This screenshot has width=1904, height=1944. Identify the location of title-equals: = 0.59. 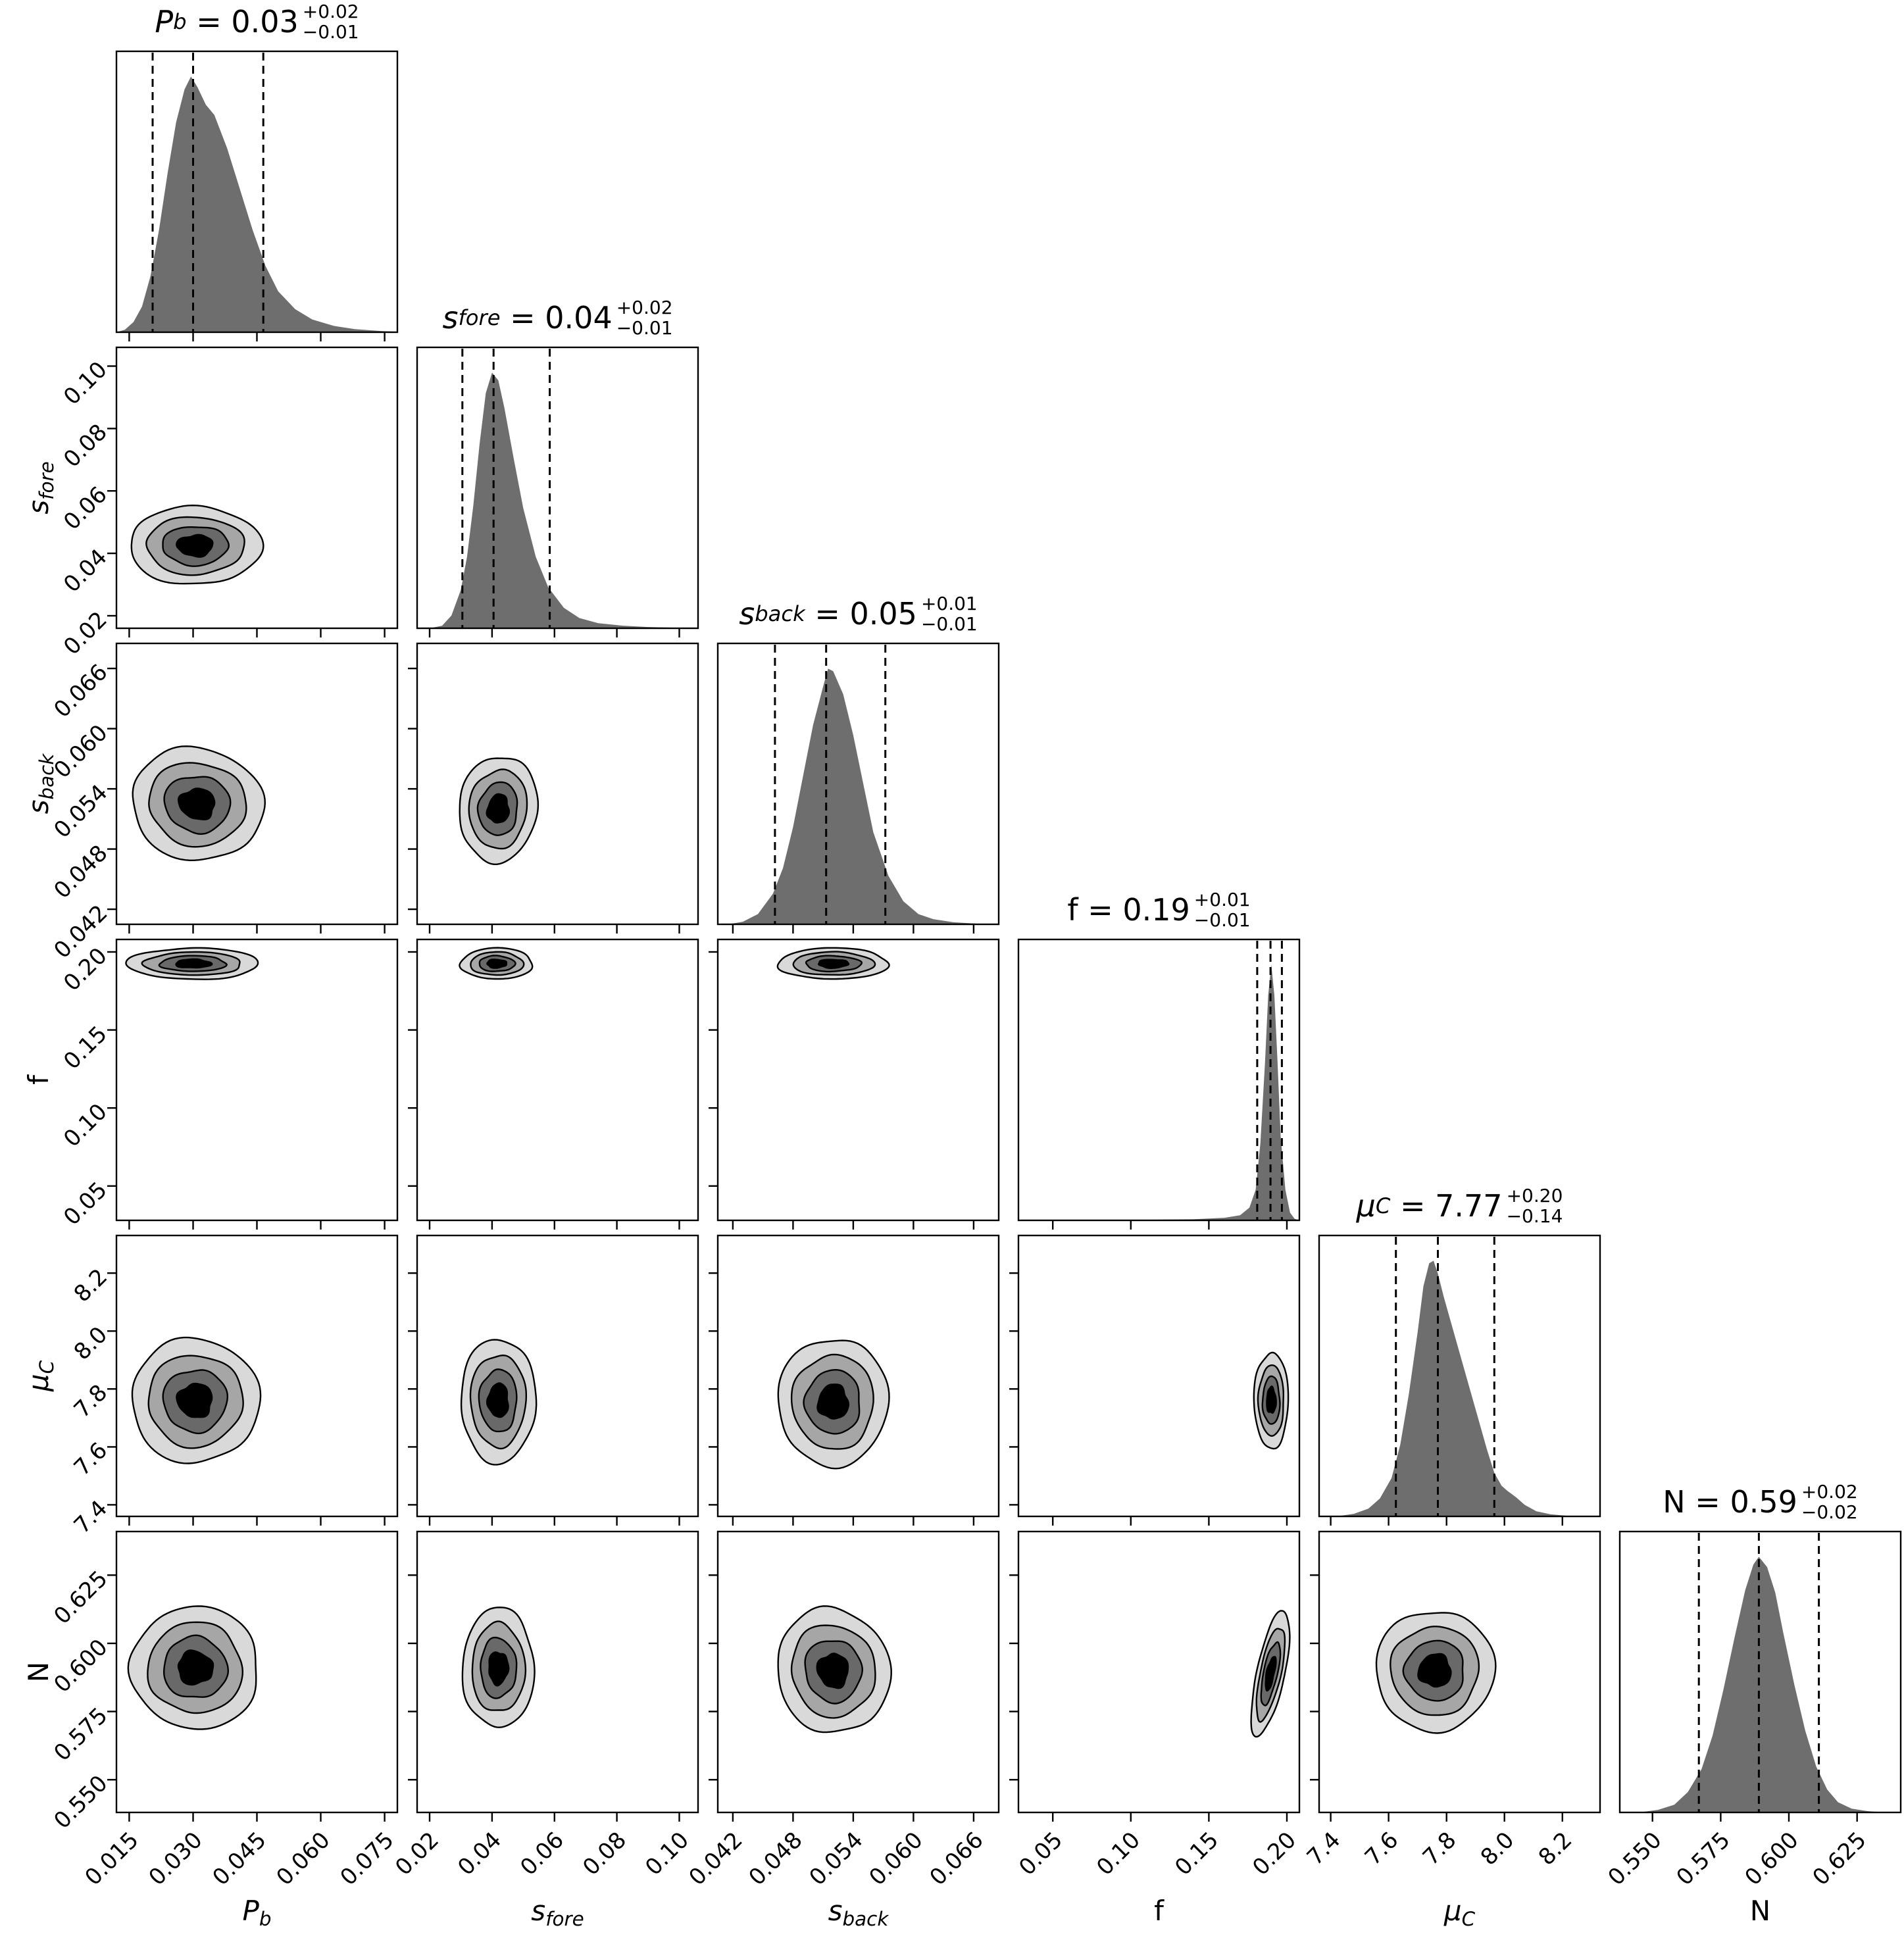
(1741, 1502).